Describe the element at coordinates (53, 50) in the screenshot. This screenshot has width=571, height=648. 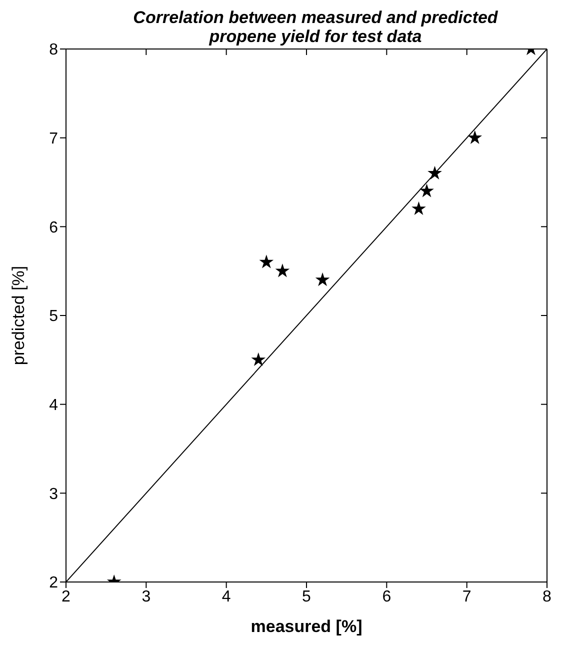
I see `y-tick-label: 8` at that location.